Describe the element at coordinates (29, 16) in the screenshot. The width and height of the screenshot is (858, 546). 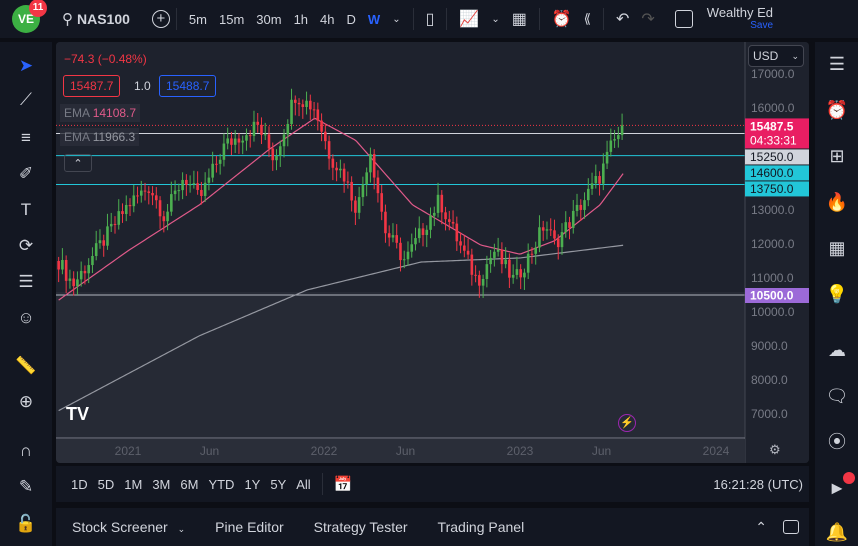
I see `logo: VE 11` at that location.